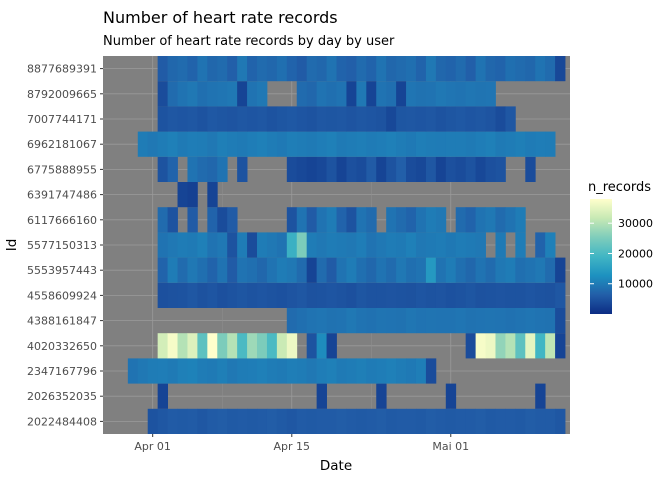 This screenshot has width=672, height=480. Describe the element at coordinates (62, 119) in the screenshot. I see `y-tick-label: 7007744171` at that location.